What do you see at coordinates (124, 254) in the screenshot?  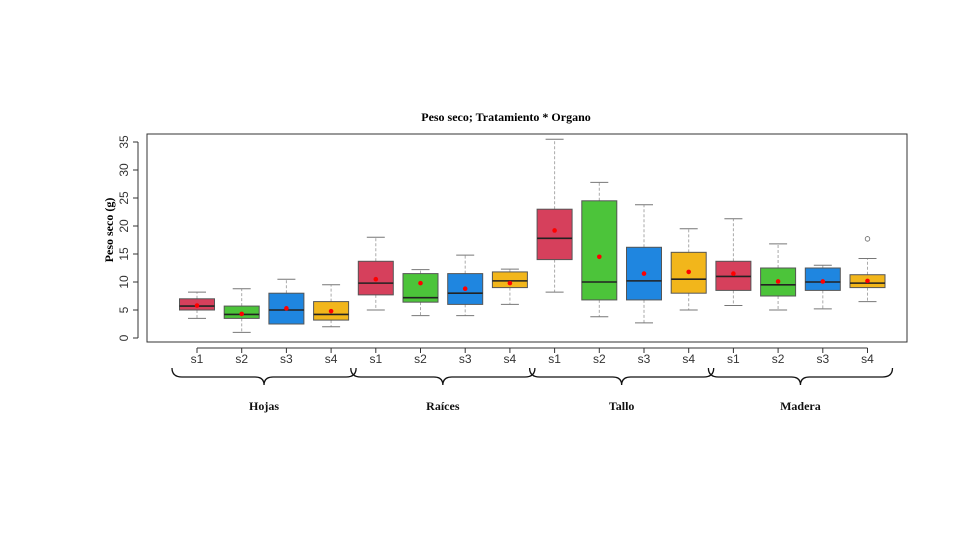 I see `y-tick-label: 15` at bounding box center [124, 254].